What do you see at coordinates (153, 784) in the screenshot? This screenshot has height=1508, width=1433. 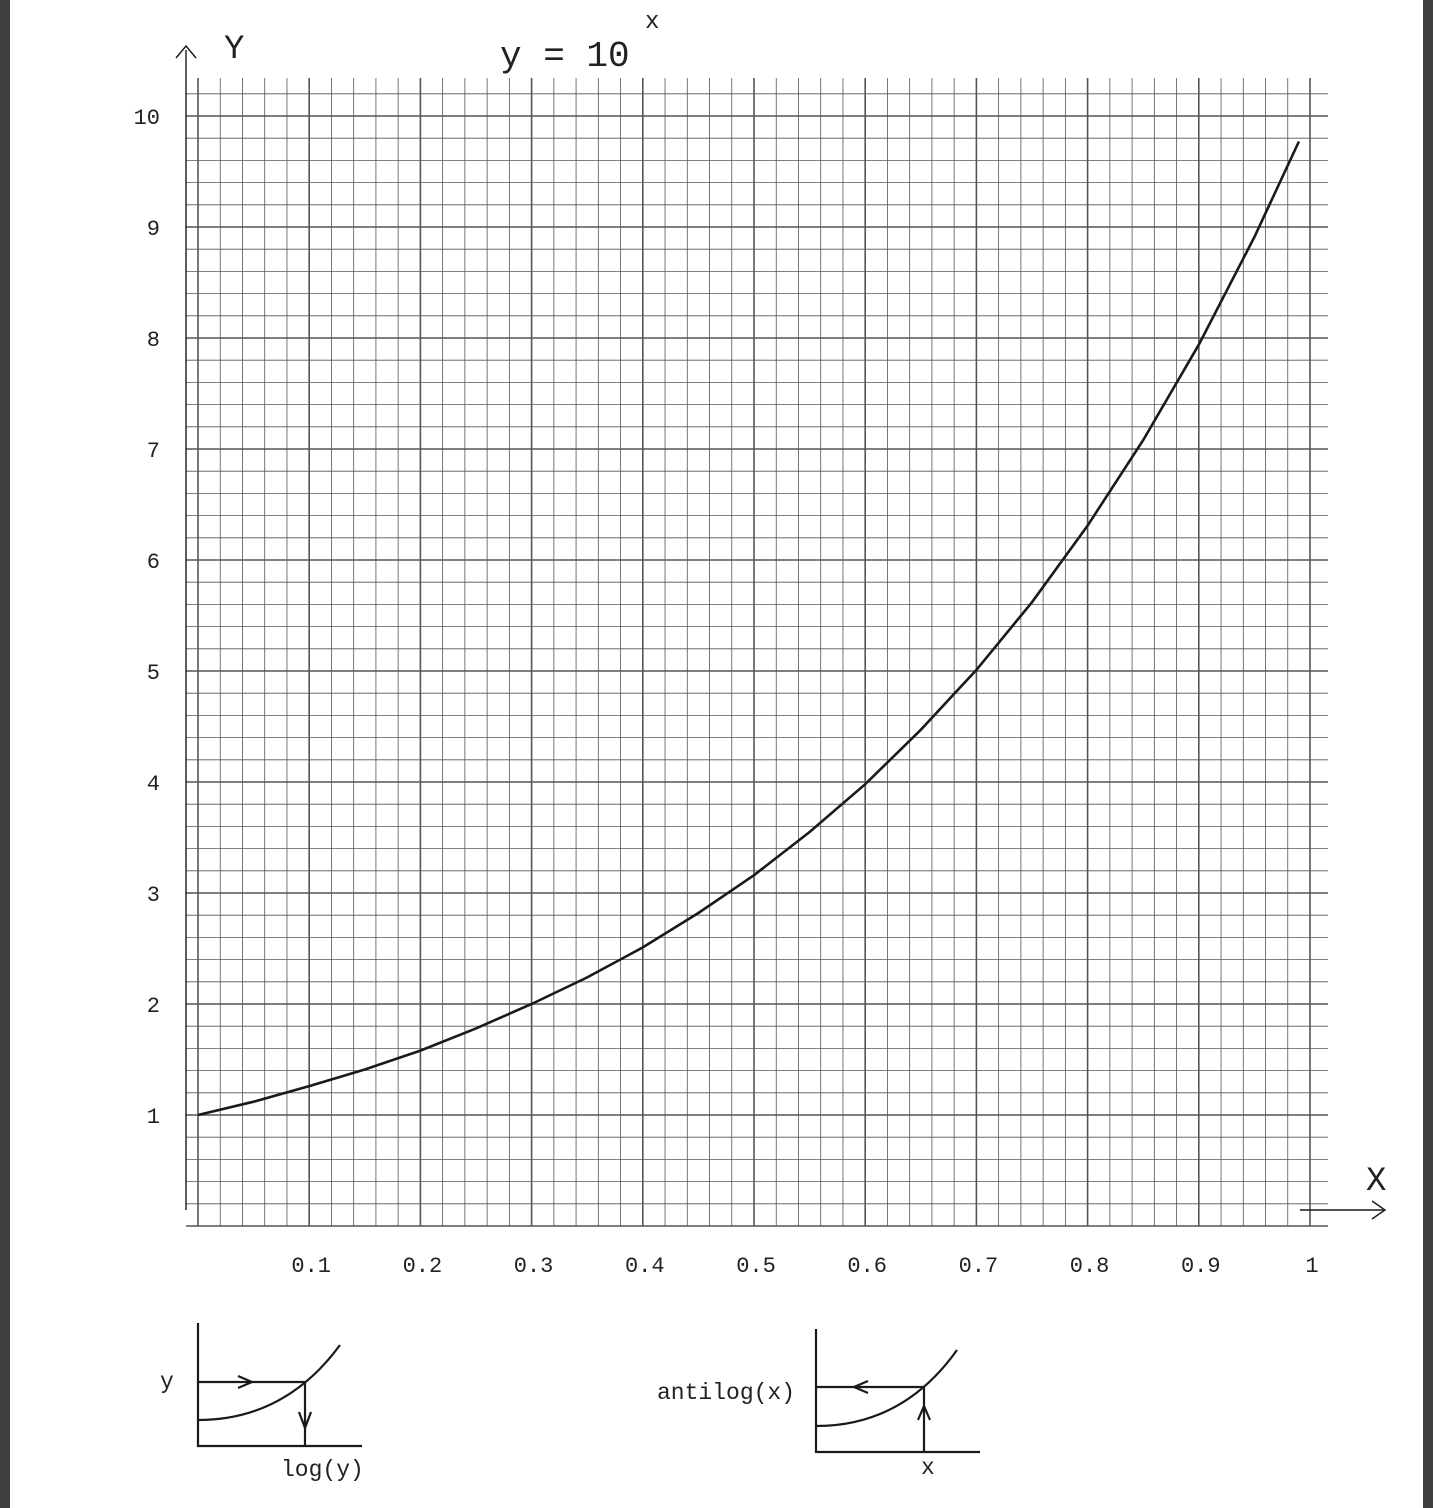 I see `y-tick-label: 4` at bounding box center [153, 784].